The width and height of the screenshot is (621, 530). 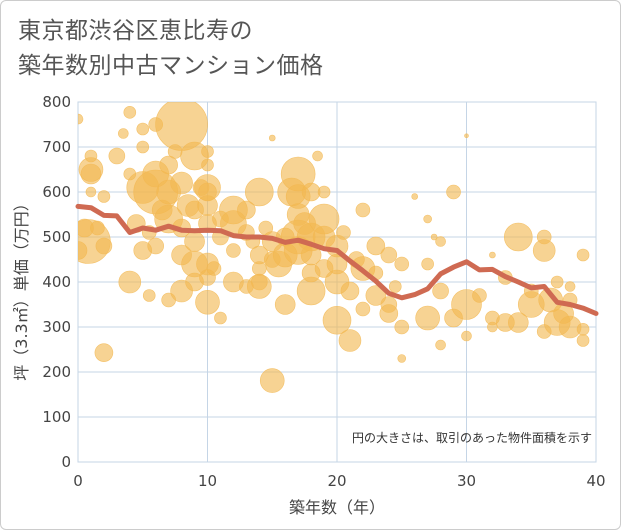 I want to click on x-tick-label: 0, so click(x=78, y=481).